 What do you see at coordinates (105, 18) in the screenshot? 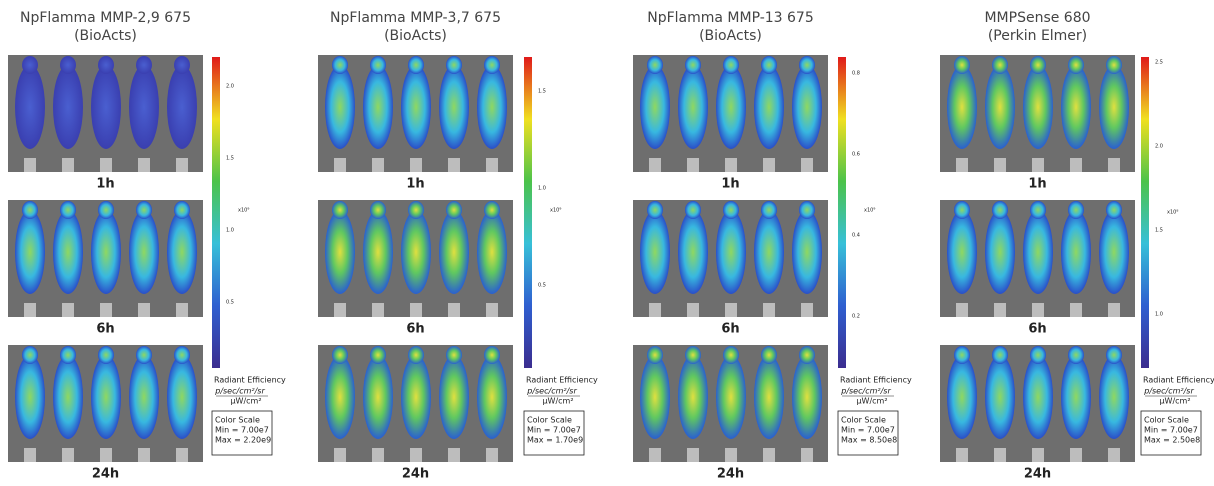
I see `panel-title: NpFlamma MMP-2,9 675` at bounding box center [105, 18].